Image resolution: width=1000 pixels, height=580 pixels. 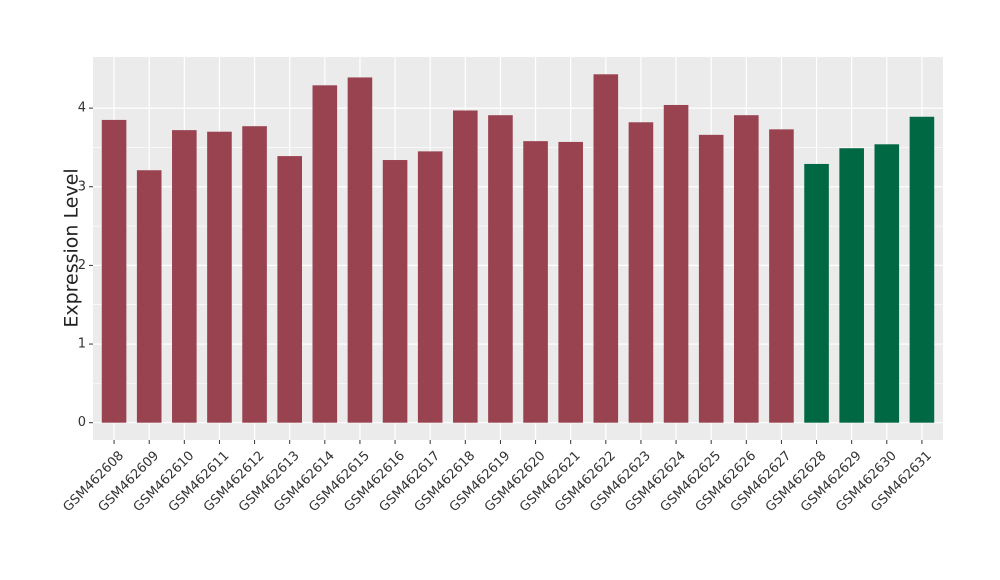 What do you see at coordinates (82, 344) in the screenshot?
I see `y-tick-label: 1` at bounding box center [82, 344].